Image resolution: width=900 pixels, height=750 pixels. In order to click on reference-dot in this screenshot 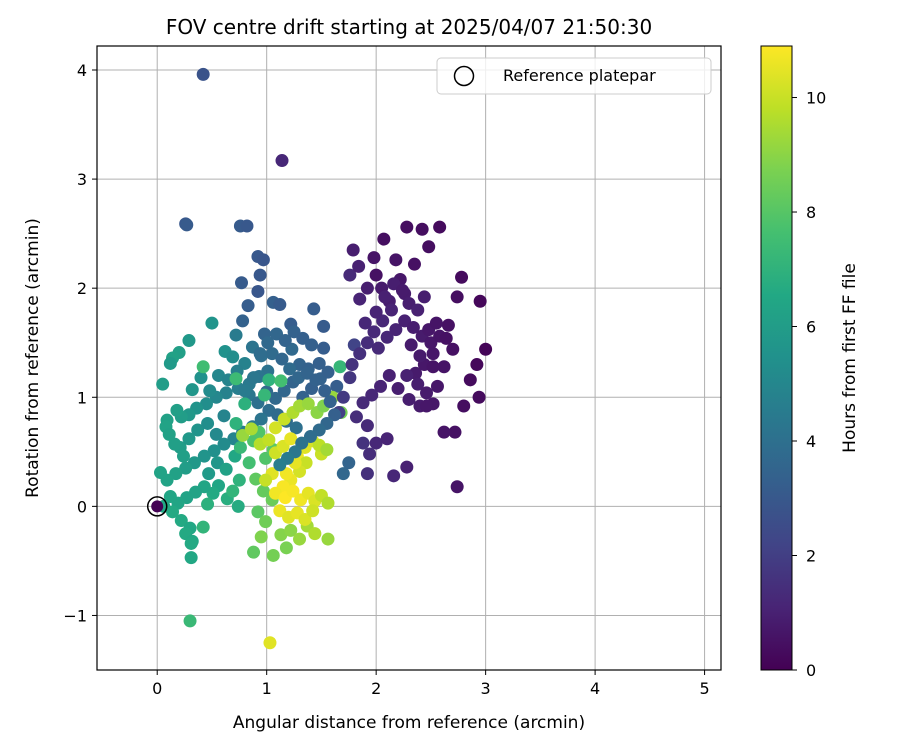, I will do `click(157, 506)`.